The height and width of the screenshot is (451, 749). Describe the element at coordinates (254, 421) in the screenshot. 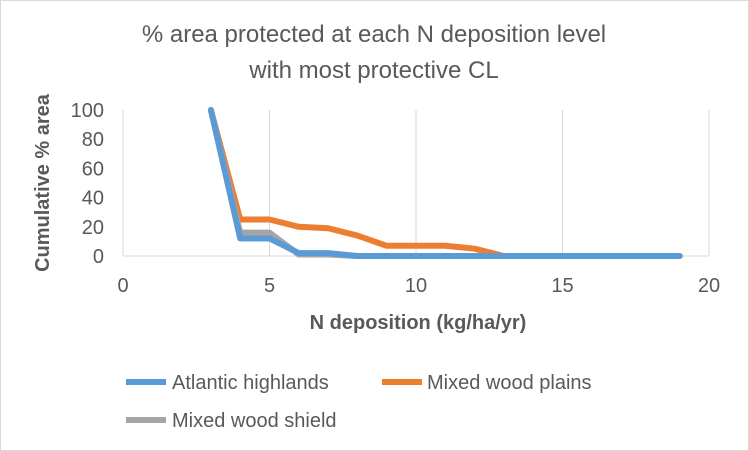

I see `legend-label-mixed-wood-shield: Mixed wood shield` at that location.